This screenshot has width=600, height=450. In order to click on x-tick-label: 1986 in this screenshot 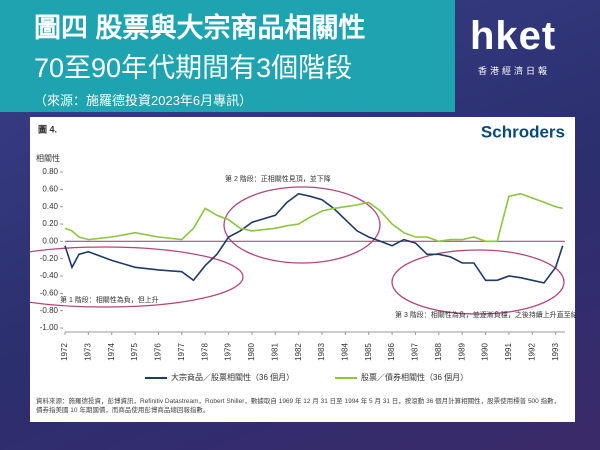, I will do `click(391, 352)`.